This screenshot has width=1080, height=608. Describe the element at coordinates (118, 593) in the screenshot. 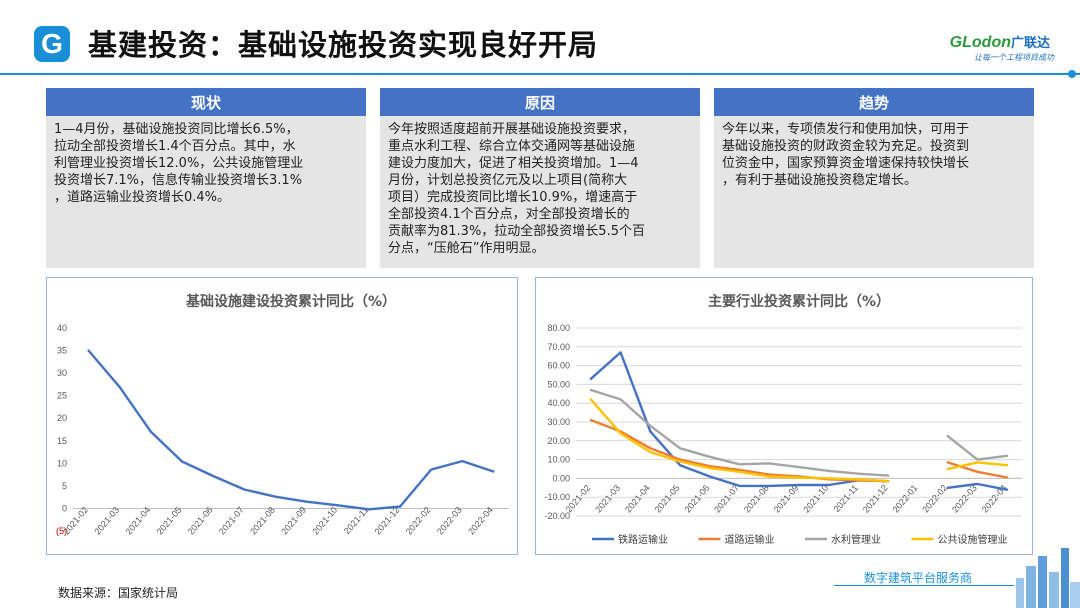

I see `data-source: 数据来源：国家统计局` at that location.